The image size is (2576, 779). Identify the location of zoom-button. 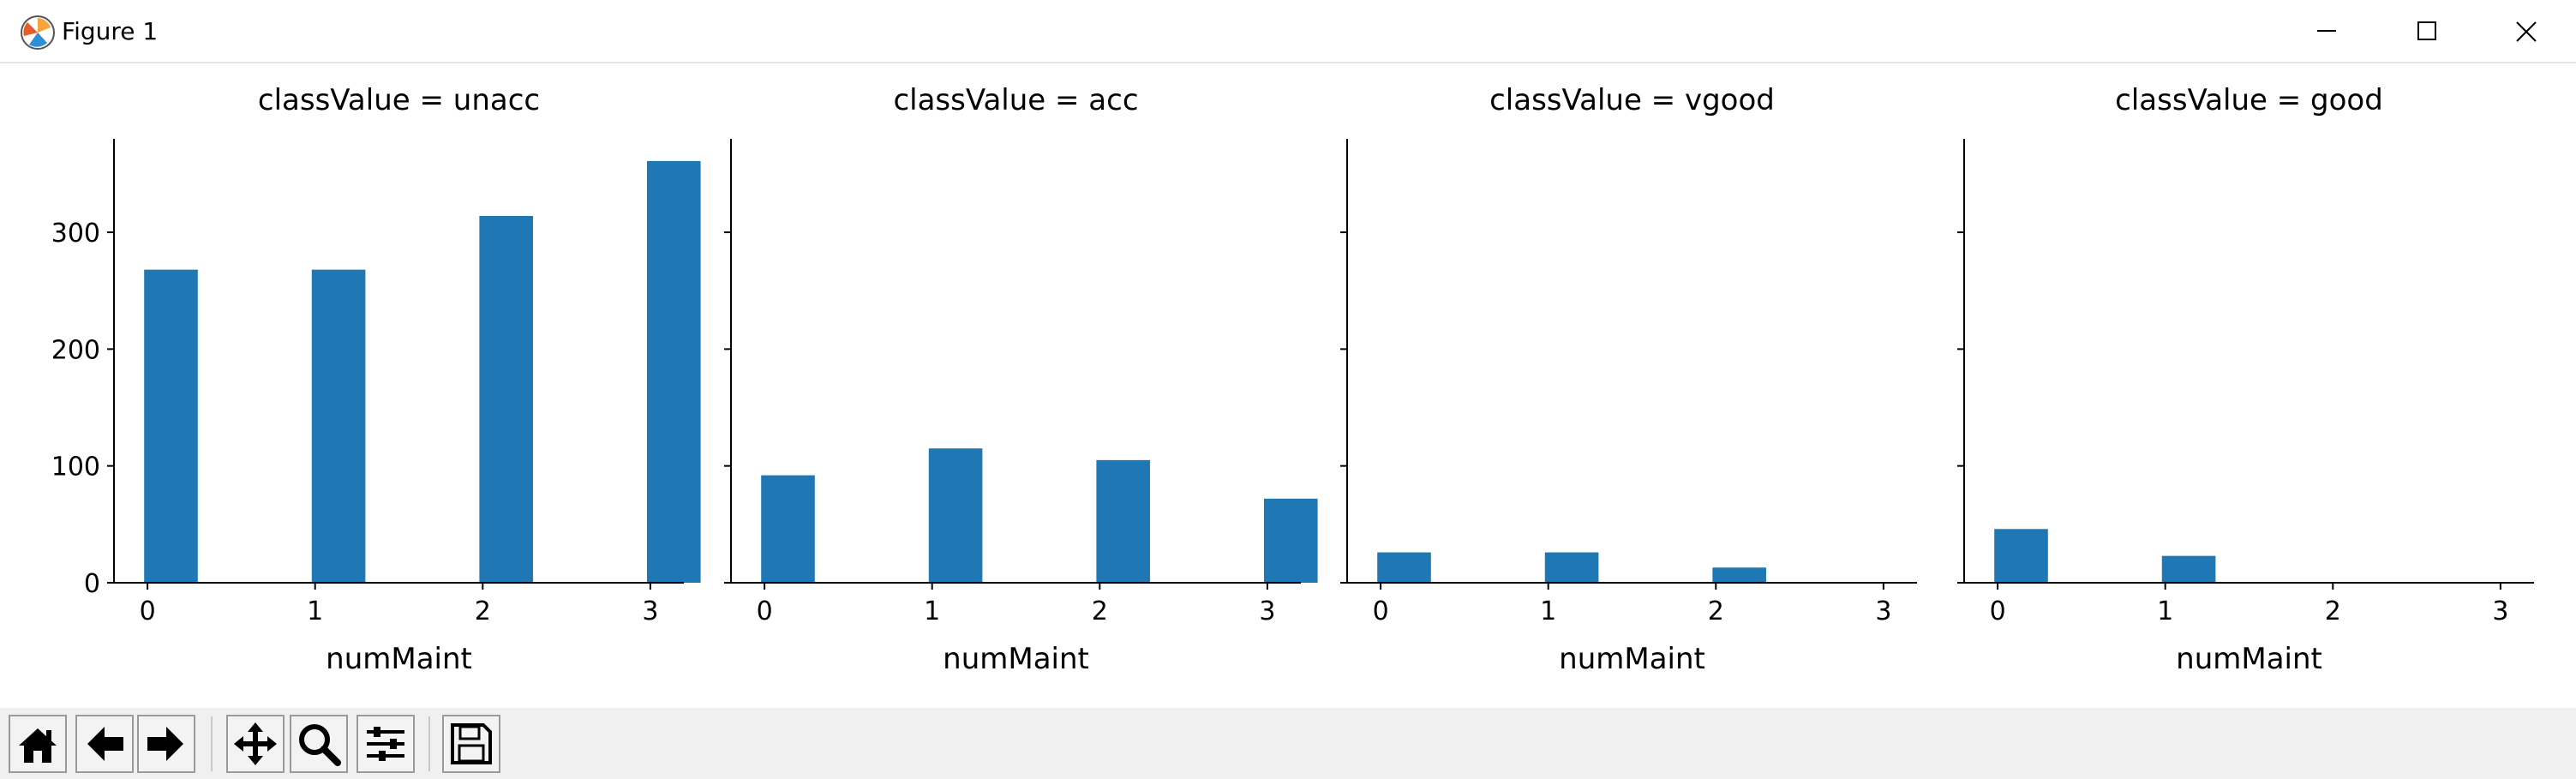
(319, 744).